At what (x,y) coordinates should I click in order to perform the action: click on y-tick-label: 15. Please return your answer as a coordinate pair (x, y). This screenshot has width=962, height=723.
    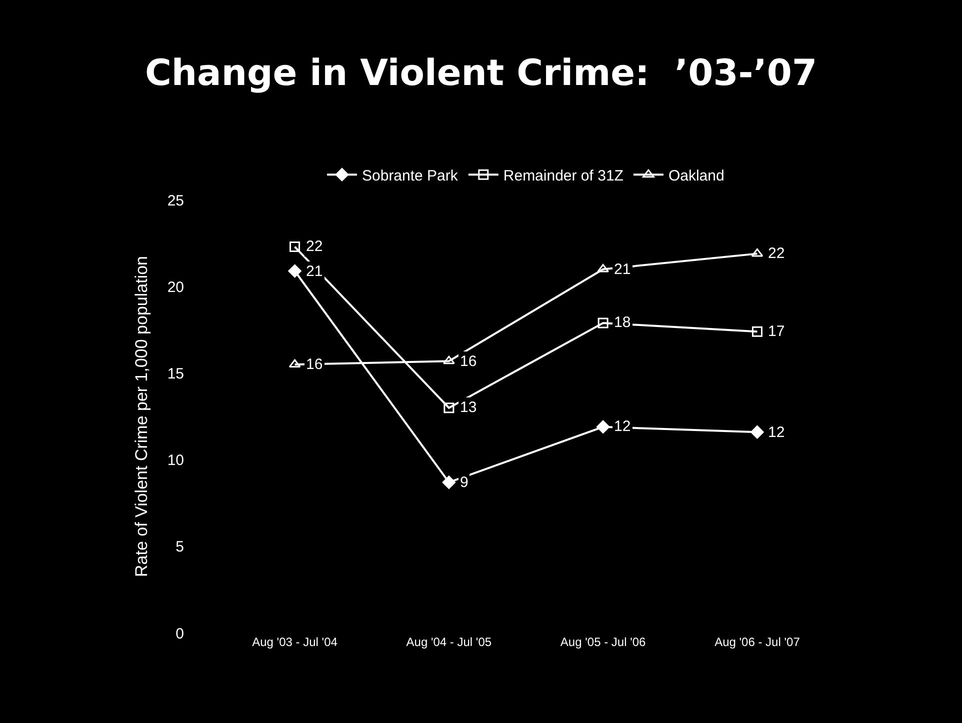
    Looking at the image, I should click on (175, 373).